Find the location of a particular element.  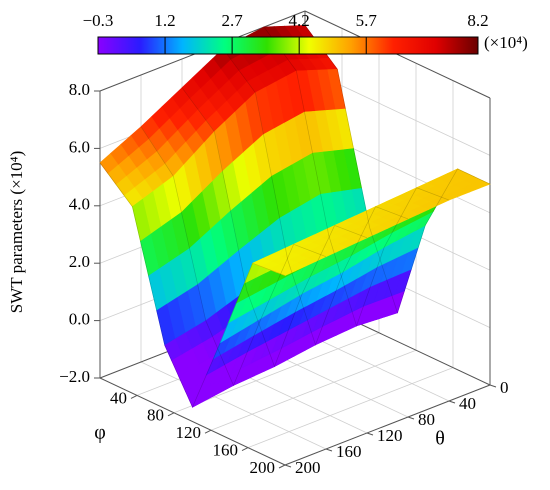

x-tick-label: 160 is located at coordinates (226, 450).